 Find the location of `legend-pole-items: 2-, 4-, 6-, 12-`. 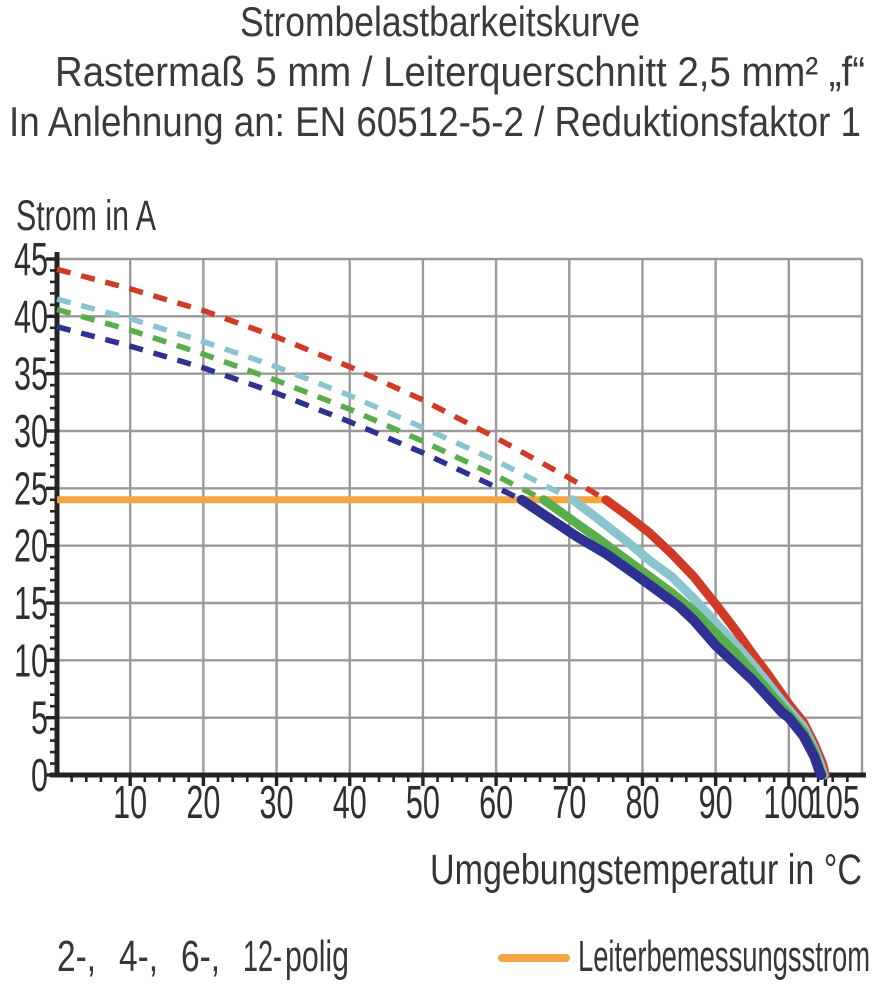

legend-pole-items: 2-, 4-, 6-, 12- is located at coordinates (169, 956).